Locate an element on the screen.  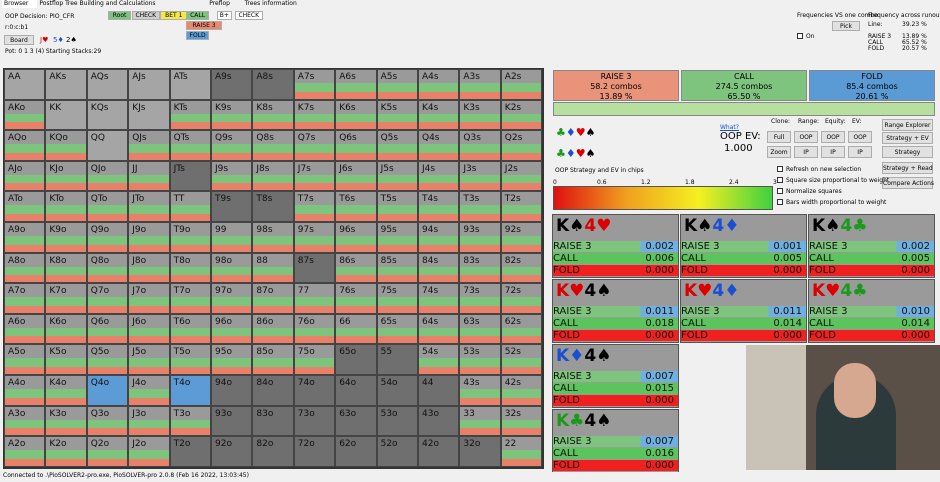
hand-cell: 85o is located at coordinates (273, 359).